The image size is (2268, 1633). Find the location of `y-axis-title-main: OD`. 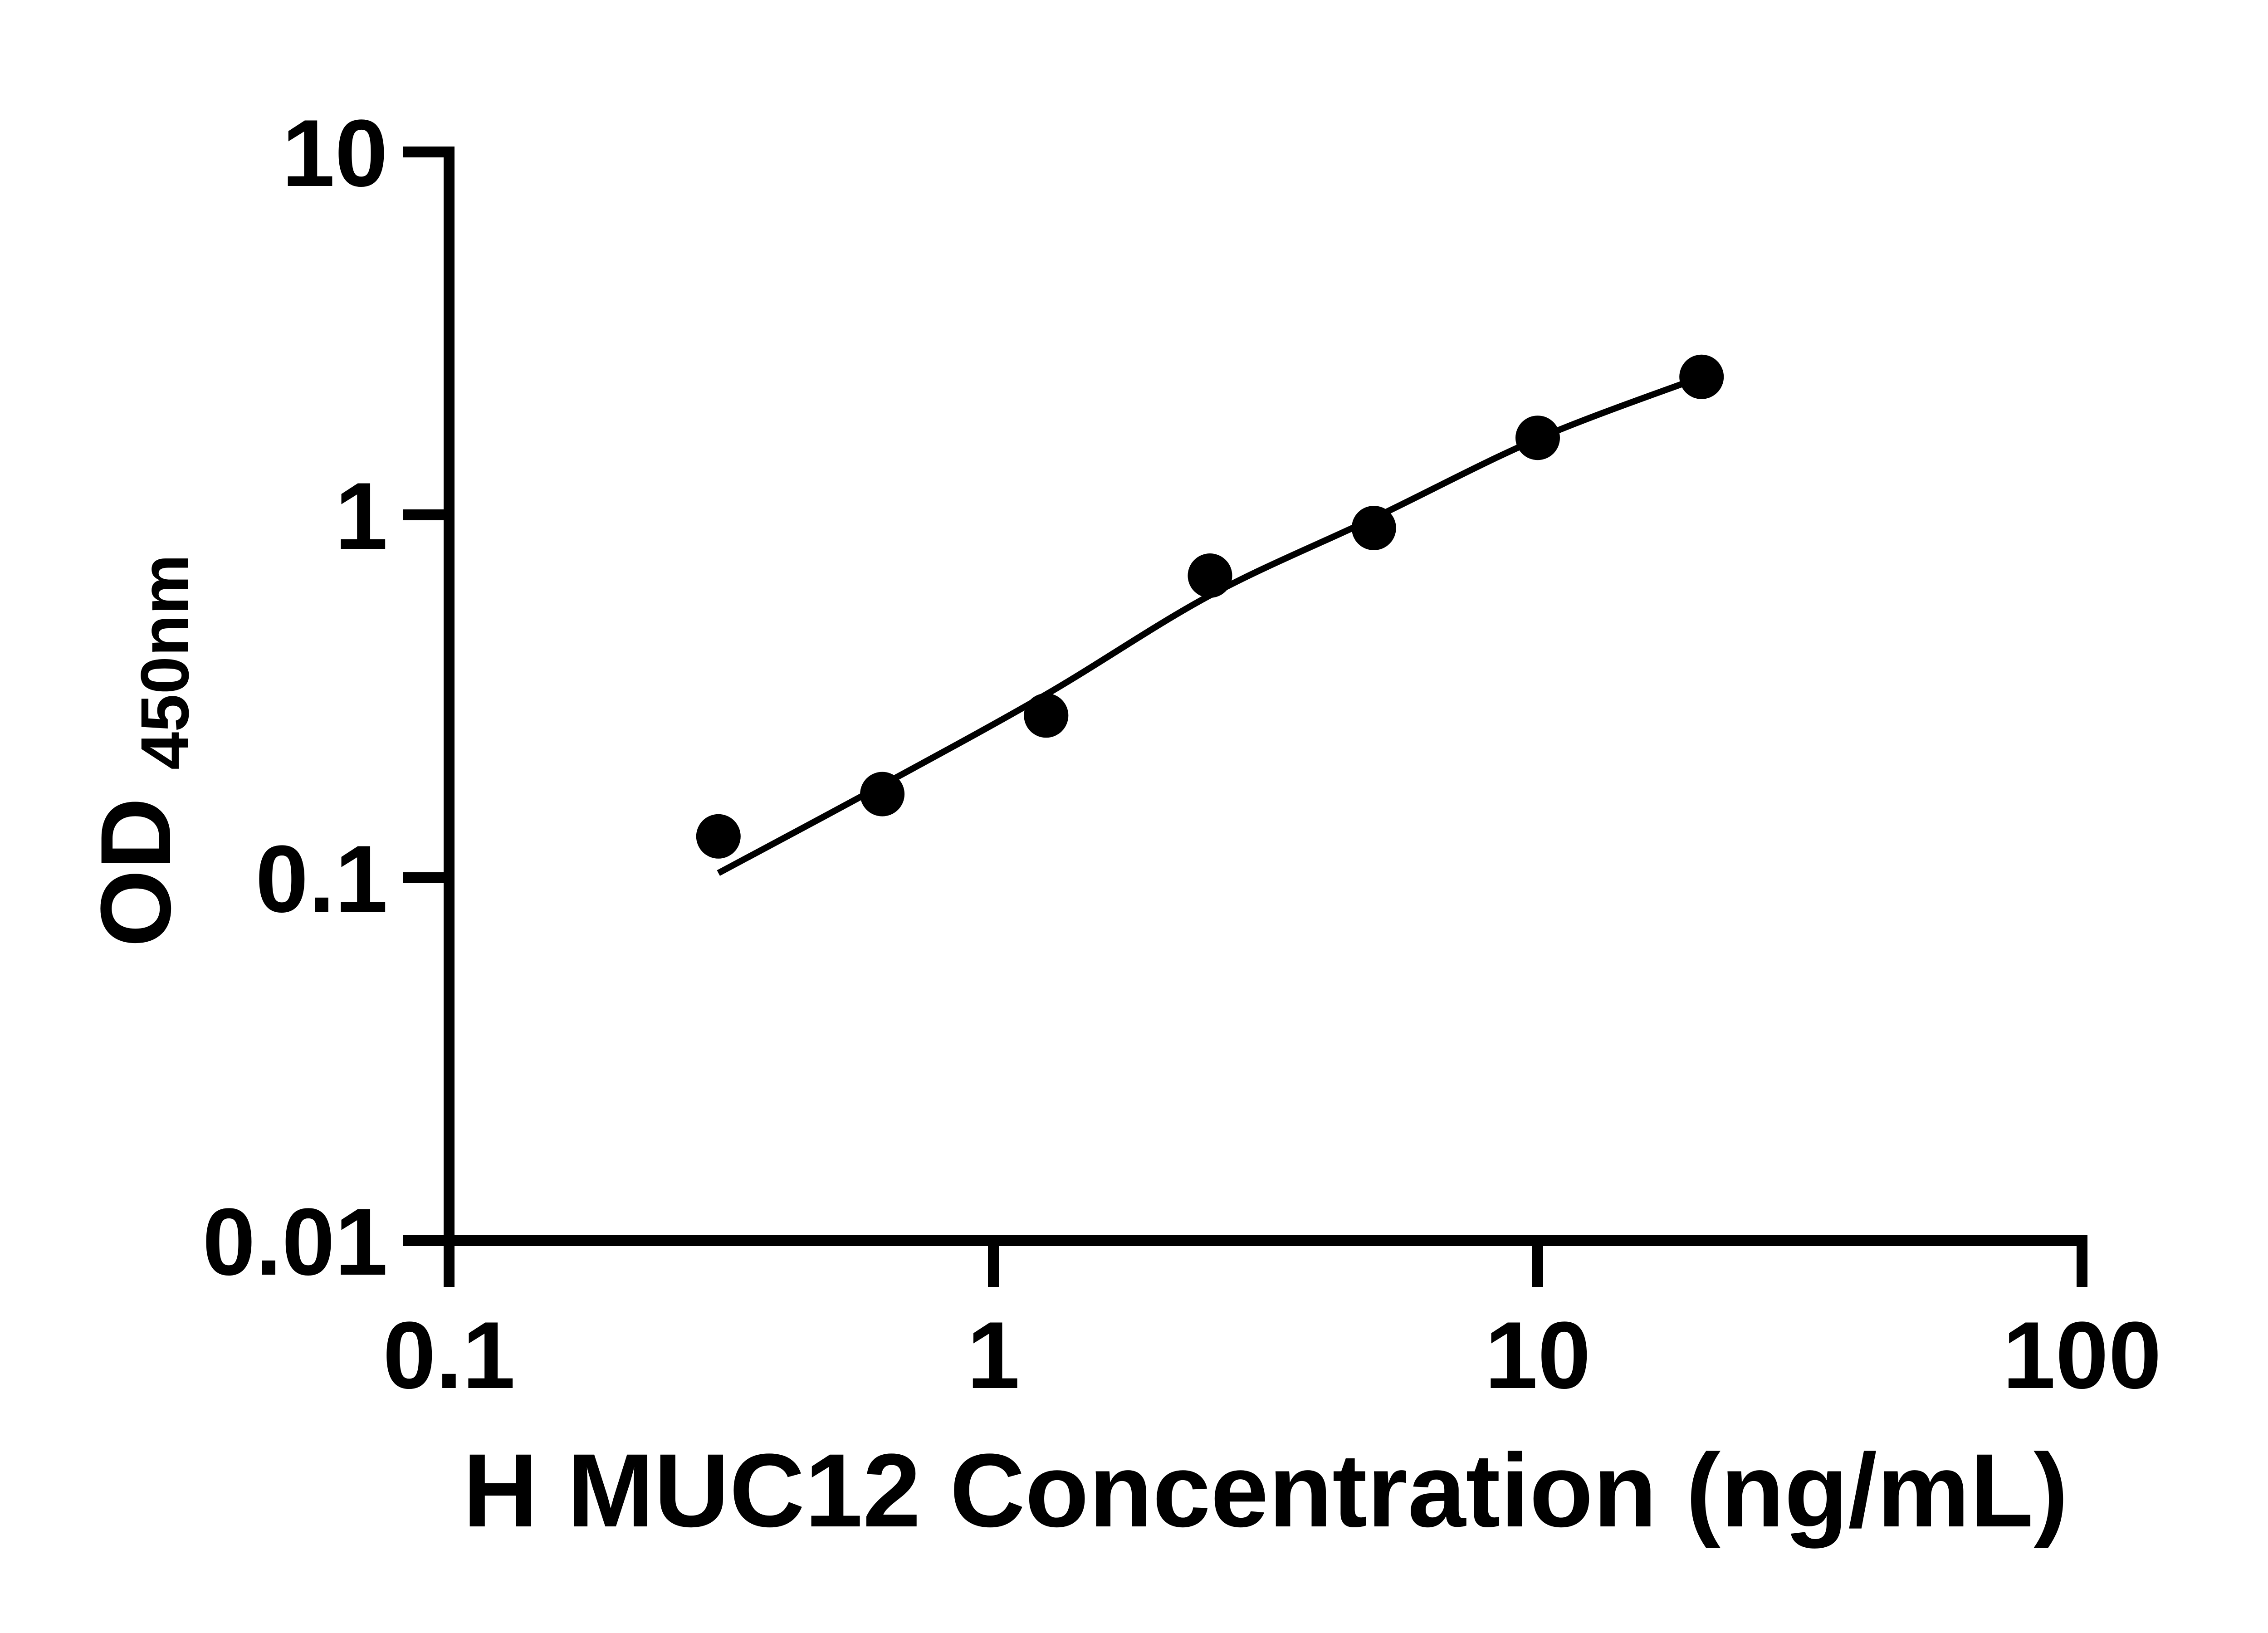

y-axis-title-main: OD is located at coordinates (136, 872).